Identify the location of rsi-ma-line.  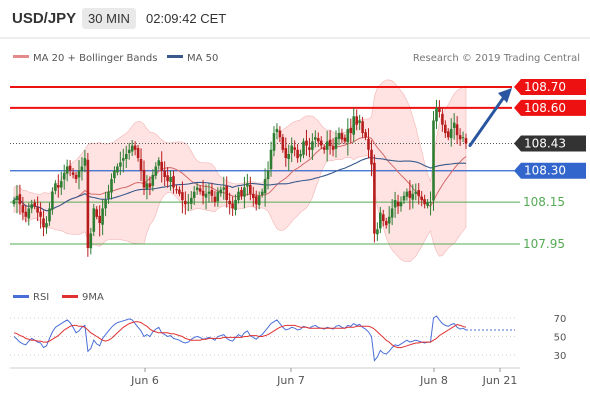
(240, 335).